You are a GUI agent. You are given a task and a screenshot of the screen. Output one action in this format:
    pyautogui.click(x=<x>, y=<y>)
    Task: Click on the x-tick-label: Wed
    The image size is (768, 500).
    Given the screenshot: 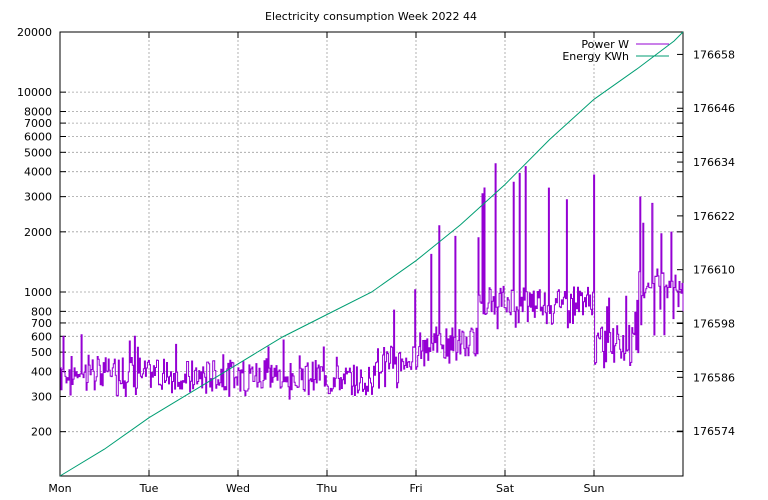 What is the action you would take?
    pyautogui.click(x=238, y=488)
    